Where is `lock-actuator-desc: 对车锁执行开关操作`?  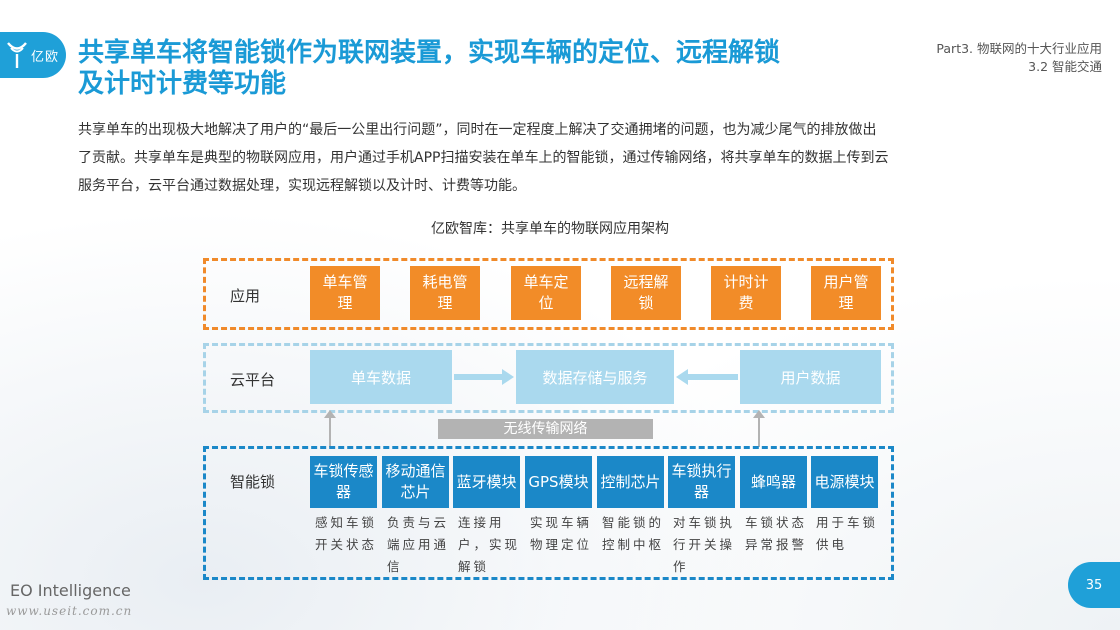
lock-actuator-desc: 对车锁执行开关操作 is located at coordinates (704, 544).